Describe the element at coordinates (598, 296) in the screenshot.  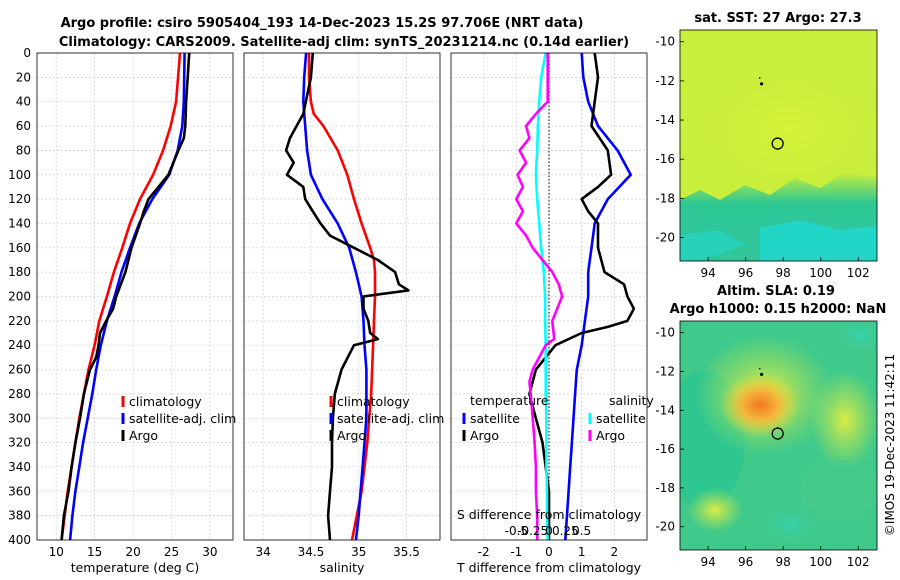
I see `difference-series-temperature-satellite` at that location.